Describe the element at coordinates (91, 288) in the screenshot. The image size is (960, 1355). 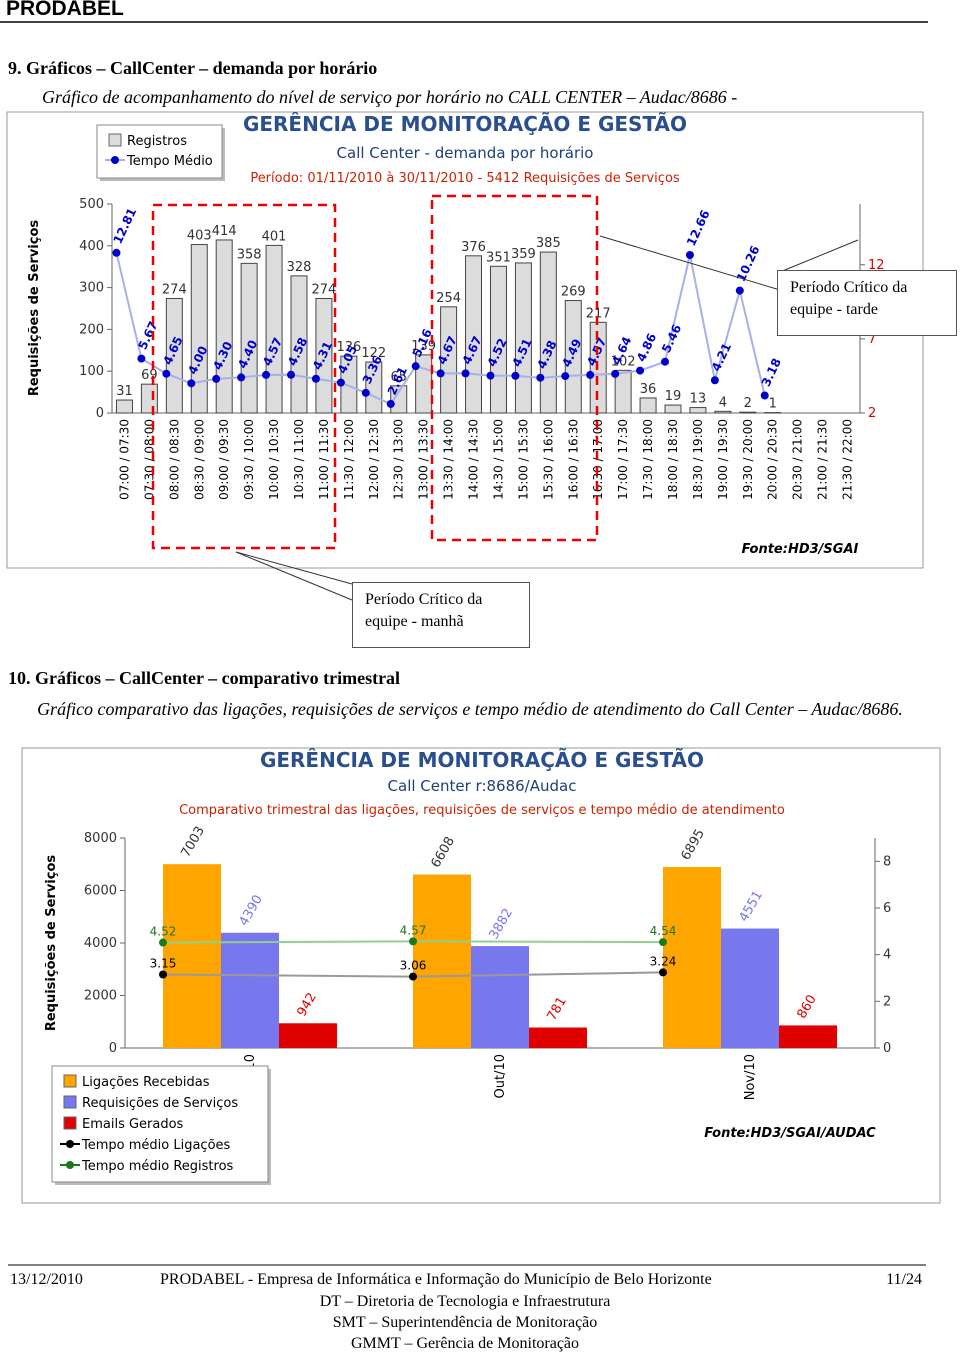
I see `y-tick-label: 300` at that location.